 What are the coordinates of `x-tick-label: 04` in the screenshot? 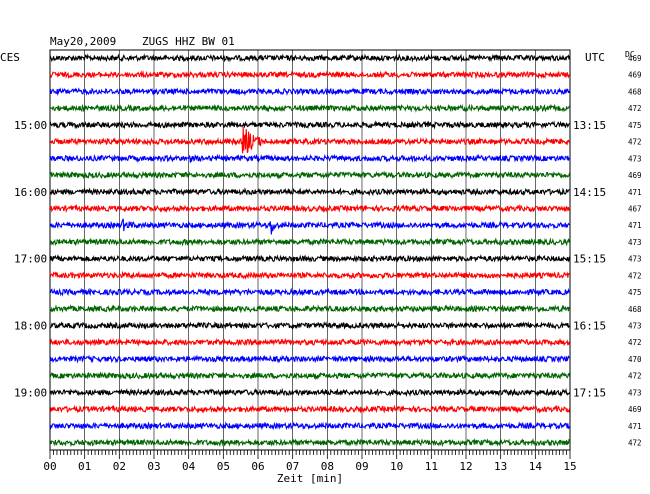 It's located at (189, 466).